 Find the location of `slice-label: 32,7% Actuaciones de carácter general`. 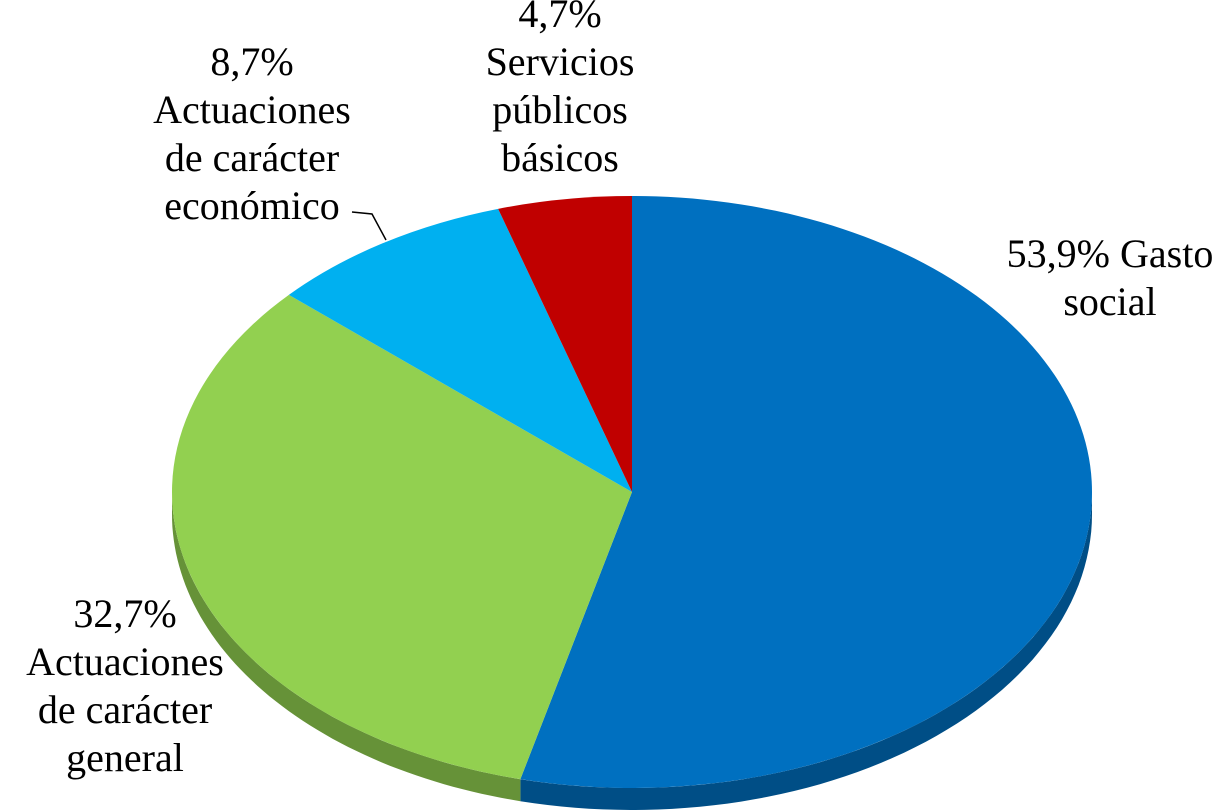

slice-label: 32,7% Actuaciones de carácter general is located at coordinates (125, 686).